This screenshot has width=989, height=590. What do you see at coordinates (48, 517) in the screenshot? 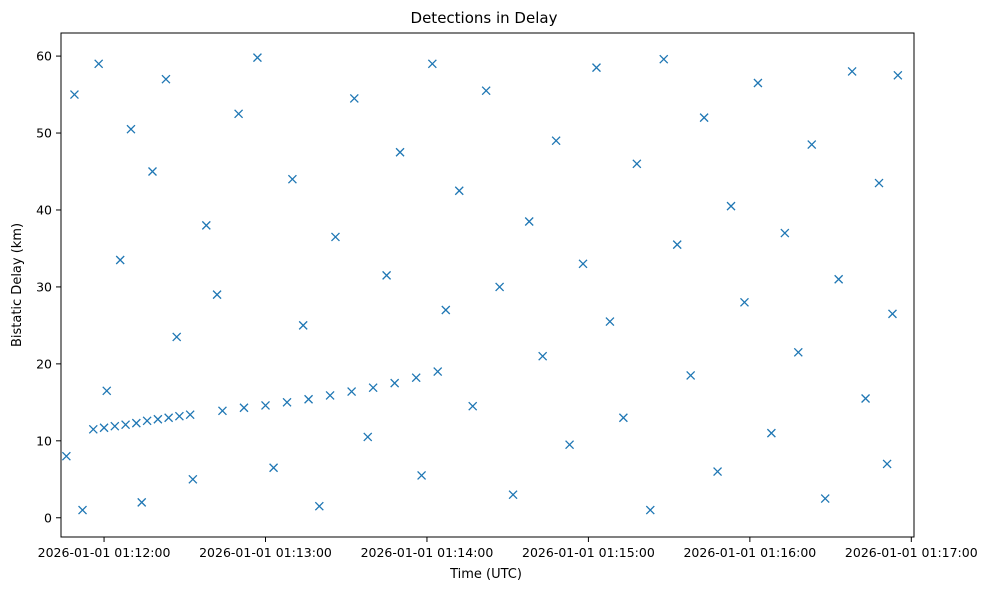
I see `y-tick-label: 0` at bounding box center [48, 517].